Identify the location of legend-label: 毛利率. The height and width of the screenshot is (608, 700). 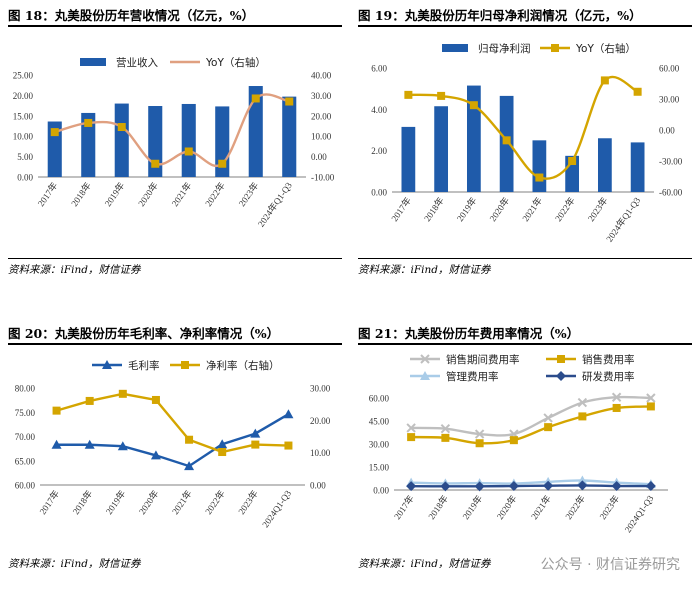
(144, 365).